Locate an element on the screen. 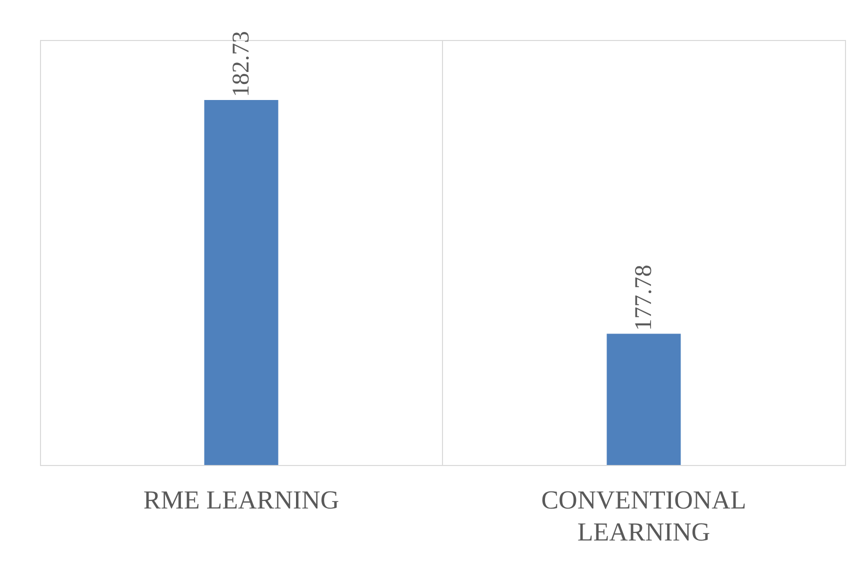  x-tick-label: RME LEARNING is located at coordinates (241, 500).